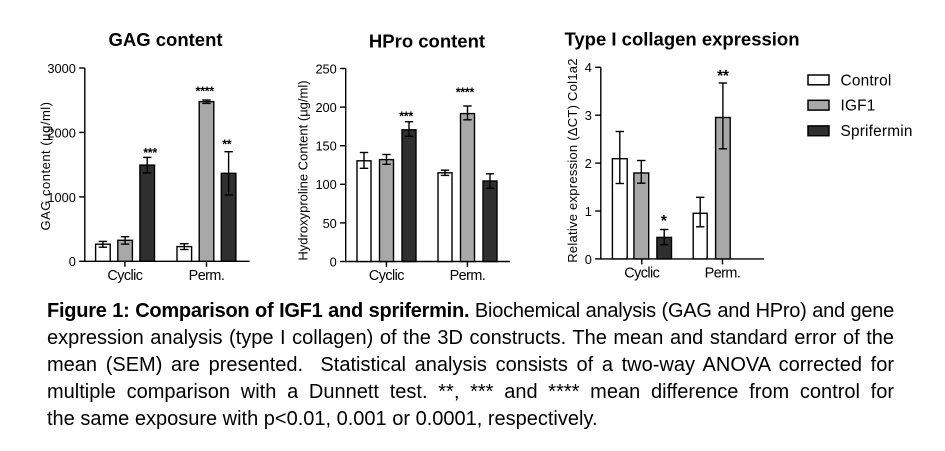  I want to click on svg-text: 50, so click(330, 223).